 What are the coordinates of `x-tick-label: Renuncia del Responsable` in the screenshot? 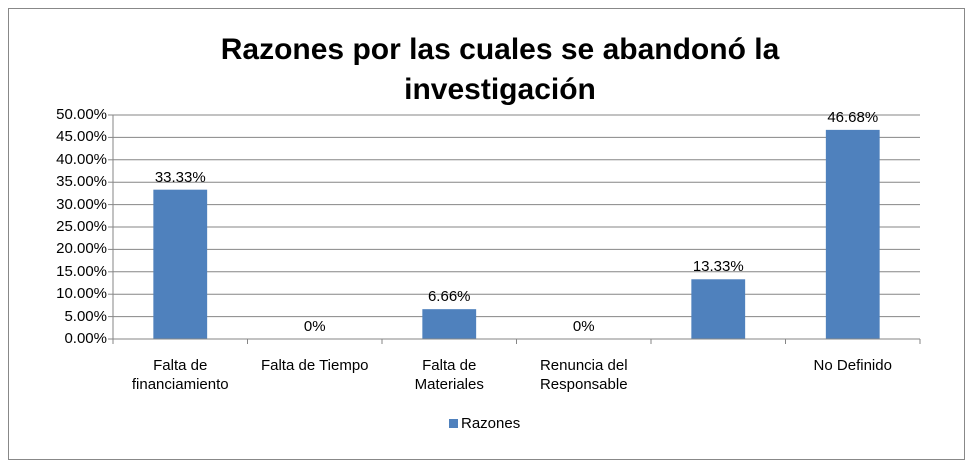 It's located at (583, 375).